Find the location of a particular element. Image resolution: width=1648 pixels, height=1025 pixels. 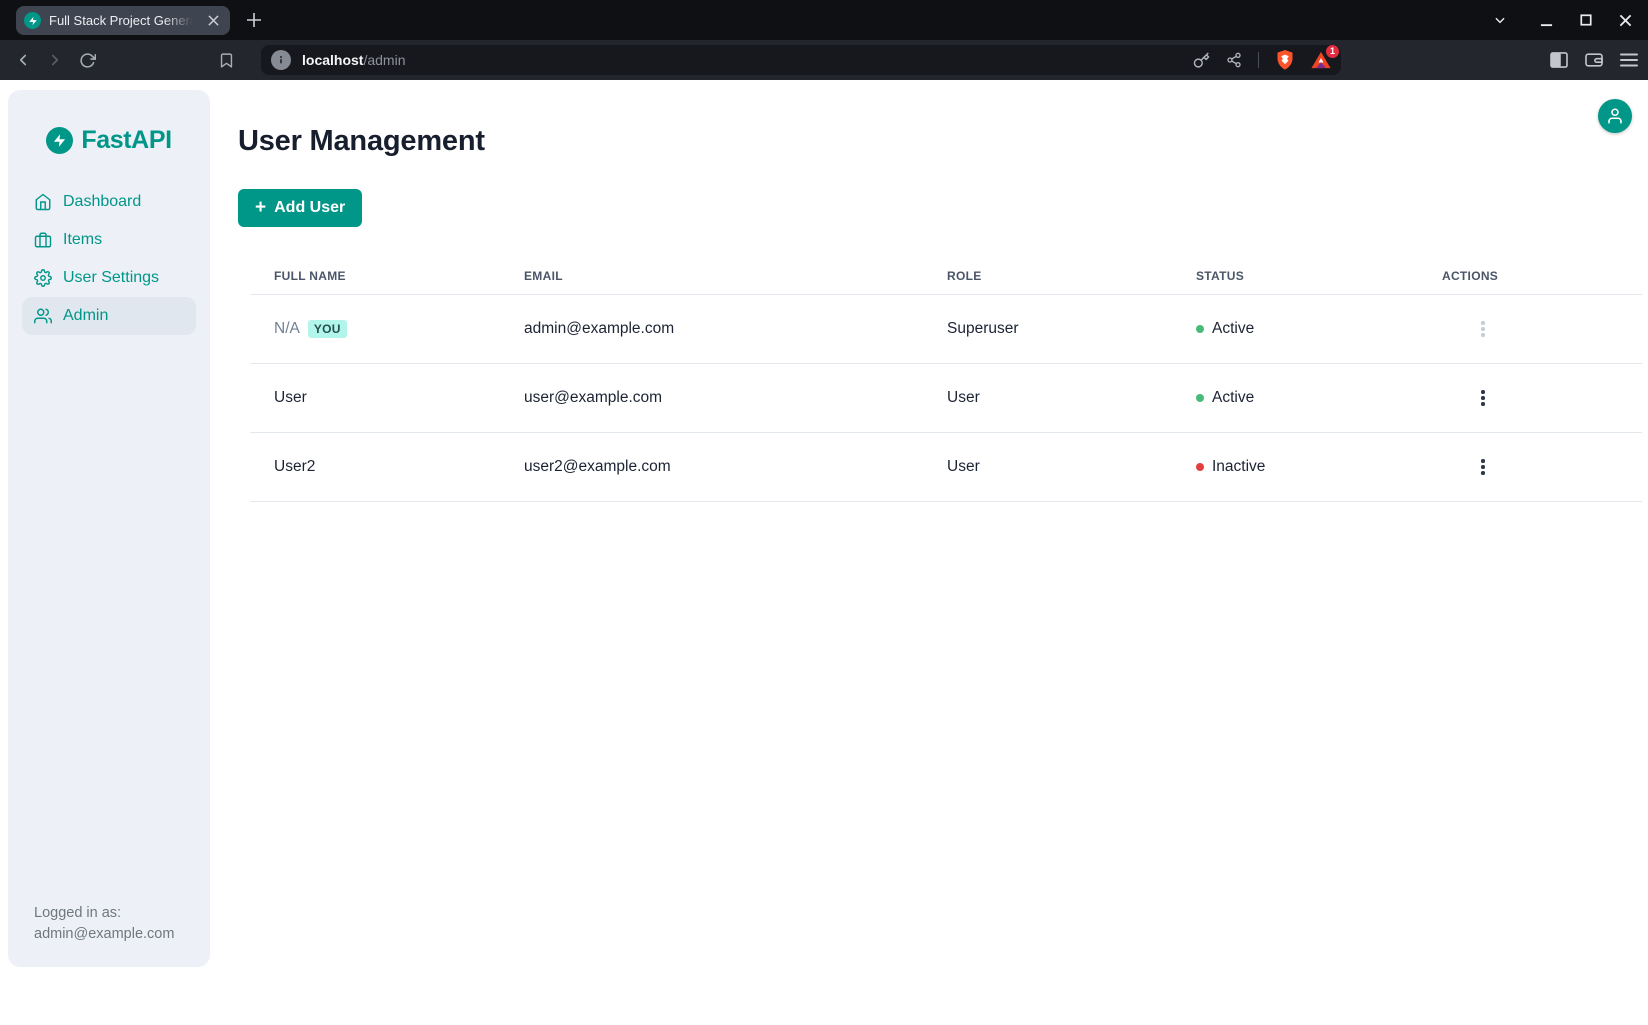

user-menu-avatar-button is located at coordinates (1615, 116).